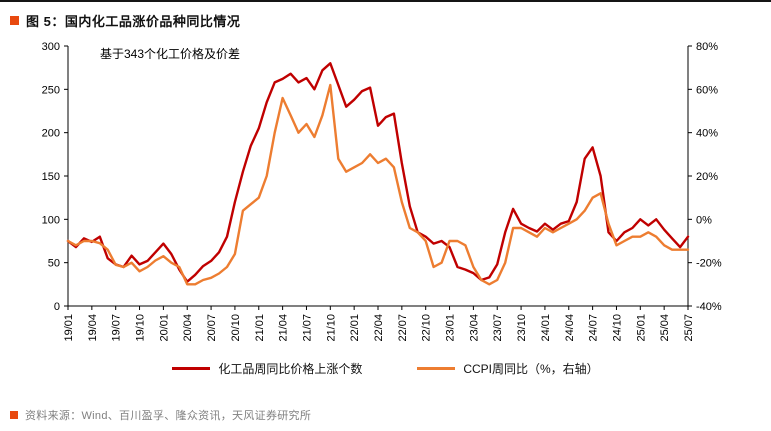  I want to click on legend: 化工品周同比价格上涨个数 CCPI周同比（%，右轴）, so click(385, 368).